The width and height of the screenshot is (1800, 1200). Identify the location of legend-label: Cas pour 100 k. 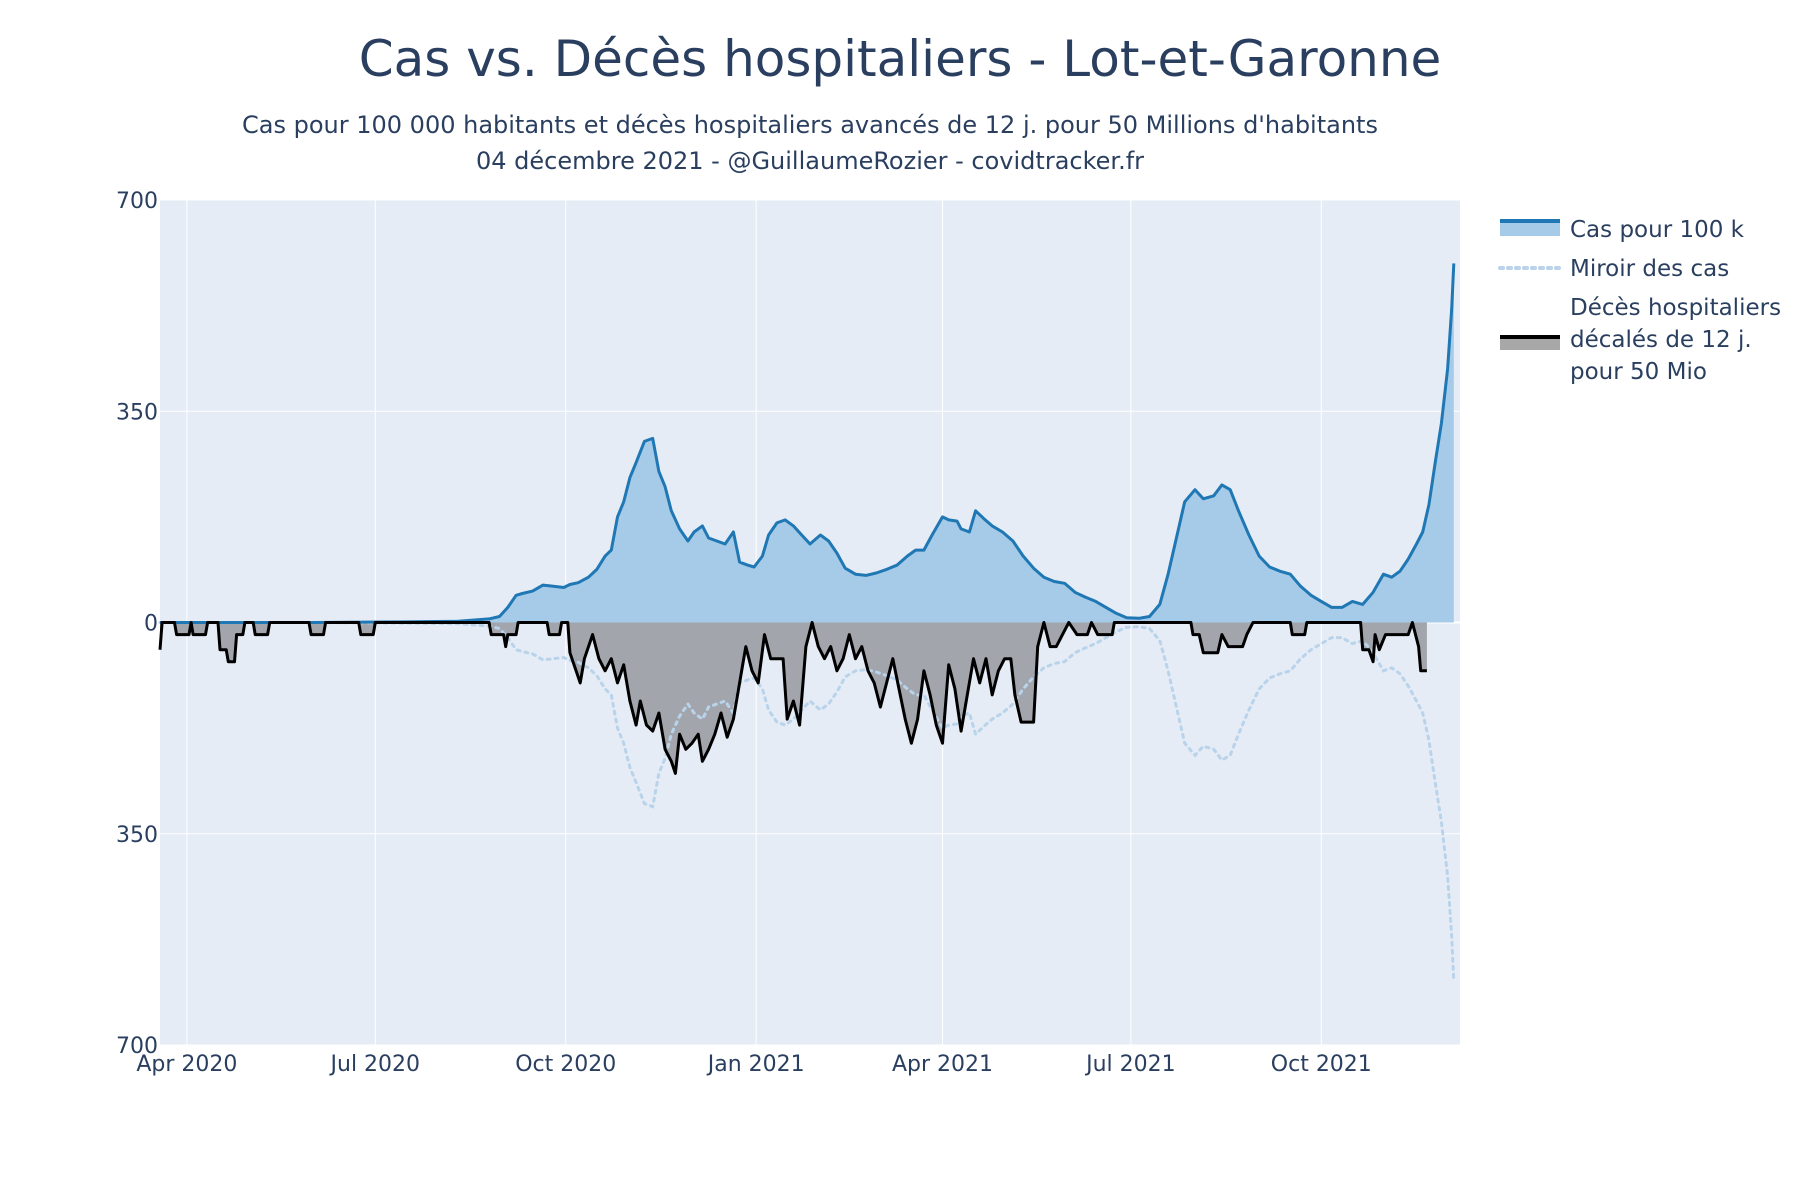
(1657, 230).